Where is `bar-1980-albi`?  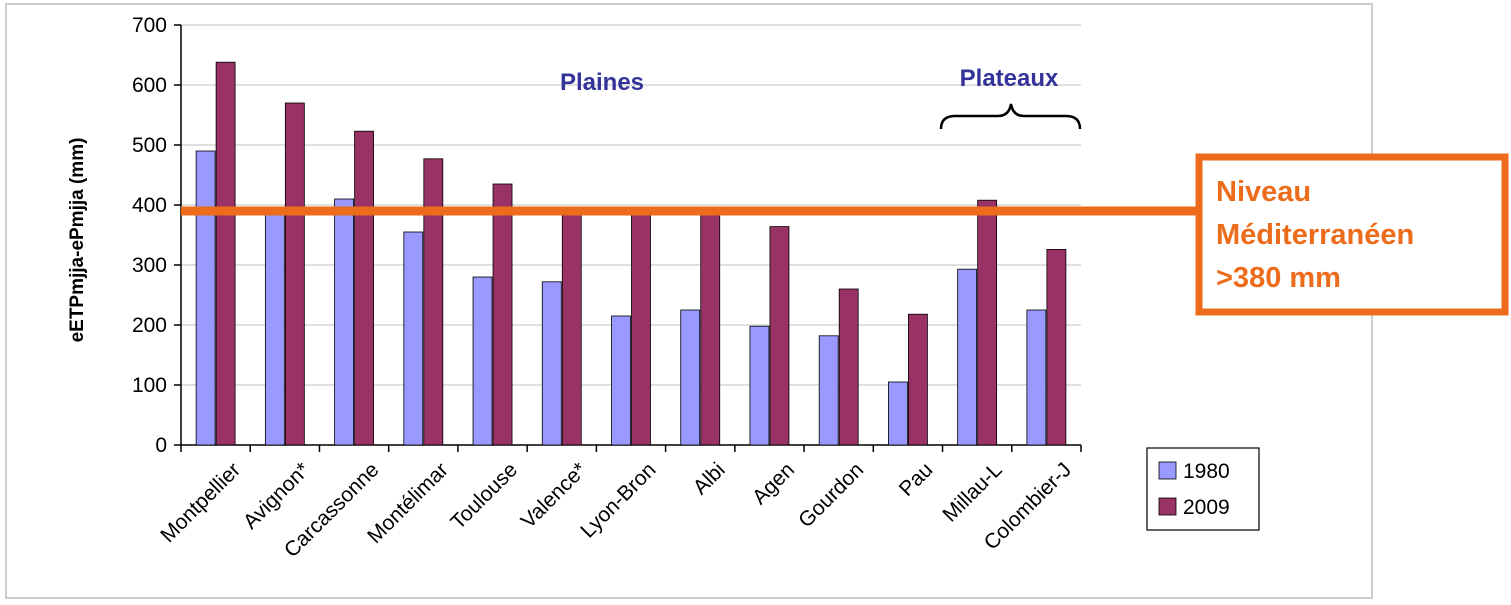
bar-1980-albi is located at coordinates (690, 377).